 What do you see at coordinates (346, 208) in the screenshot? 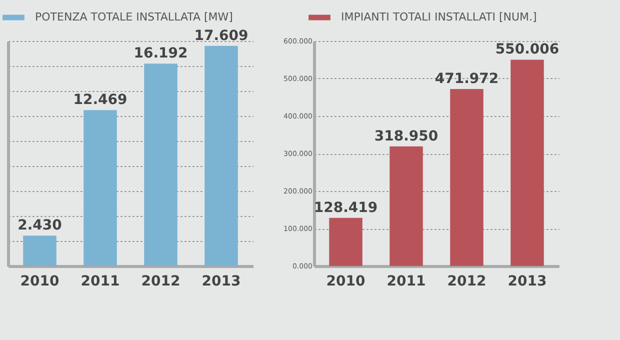
I see `data-label: 128.419` at bounding box center [346, 208].